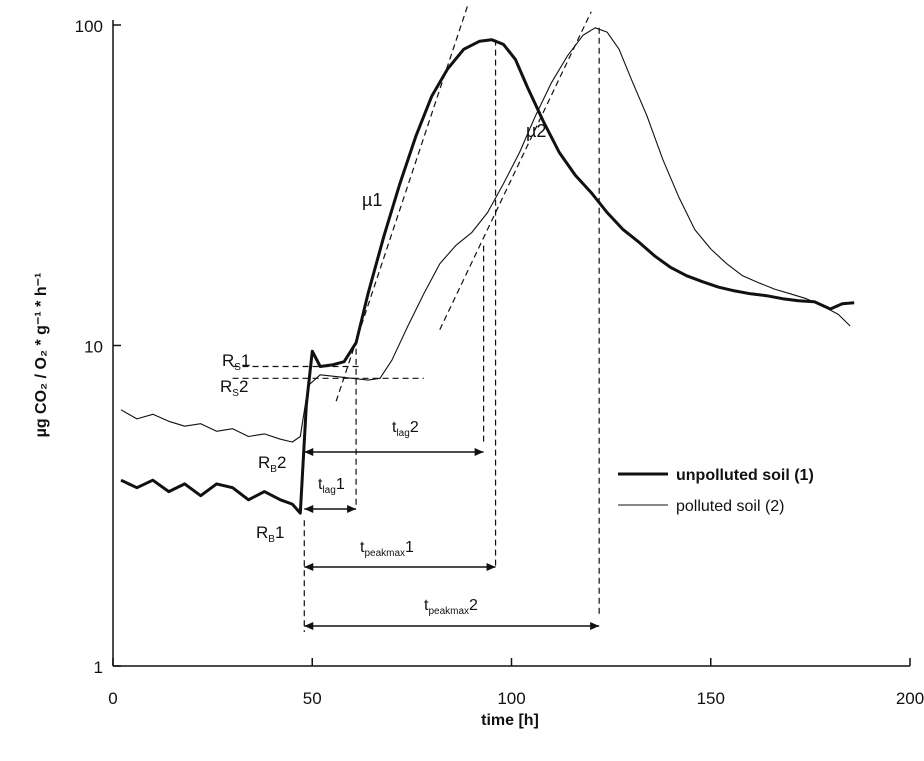  I want to click on label-tlag1: tlag1, so click(331, 486).